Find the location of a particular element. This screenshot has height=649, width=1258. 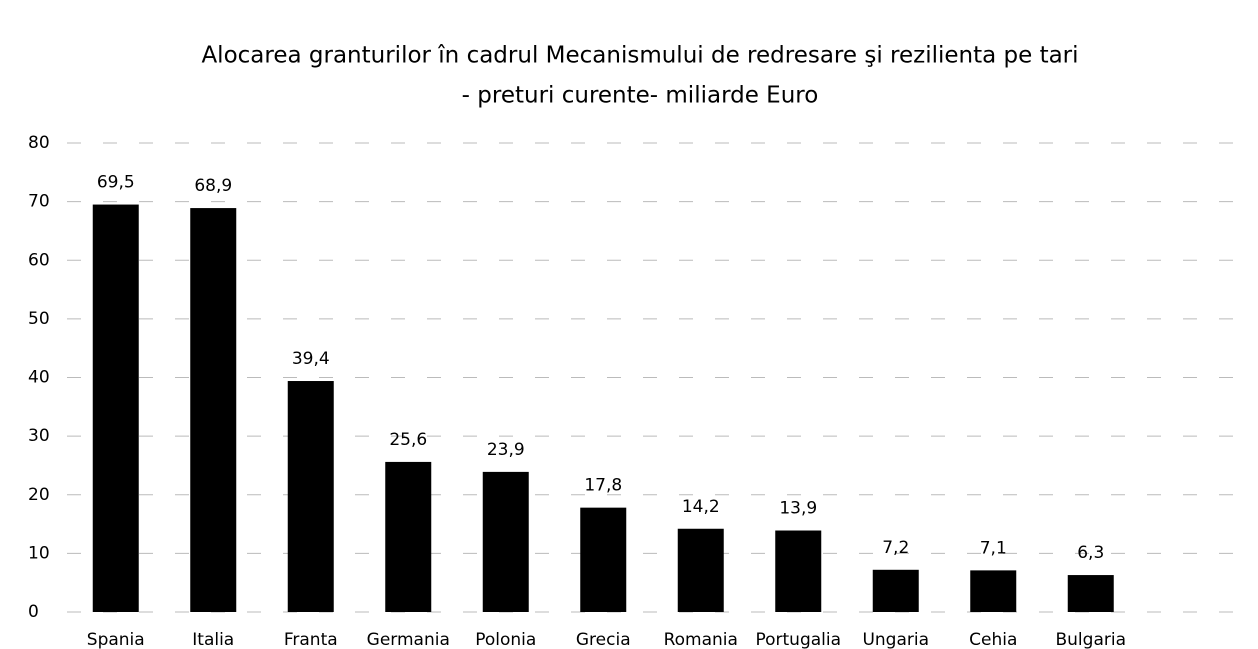

data-label: 69,5 is located at coordinates (116, 183).